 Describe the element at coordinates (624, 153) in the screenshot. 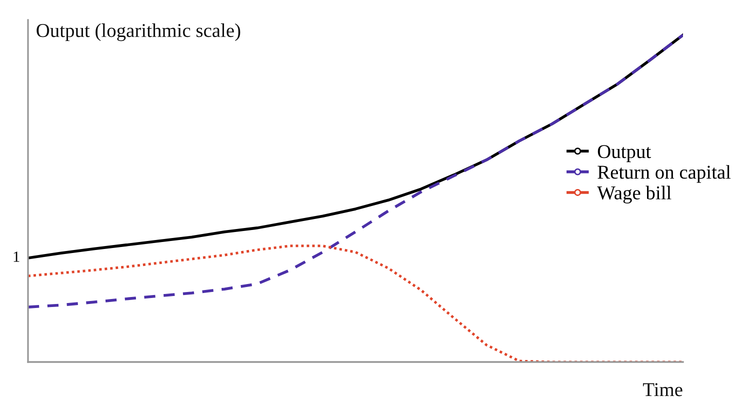

I see `legend-label: Output` at that location.